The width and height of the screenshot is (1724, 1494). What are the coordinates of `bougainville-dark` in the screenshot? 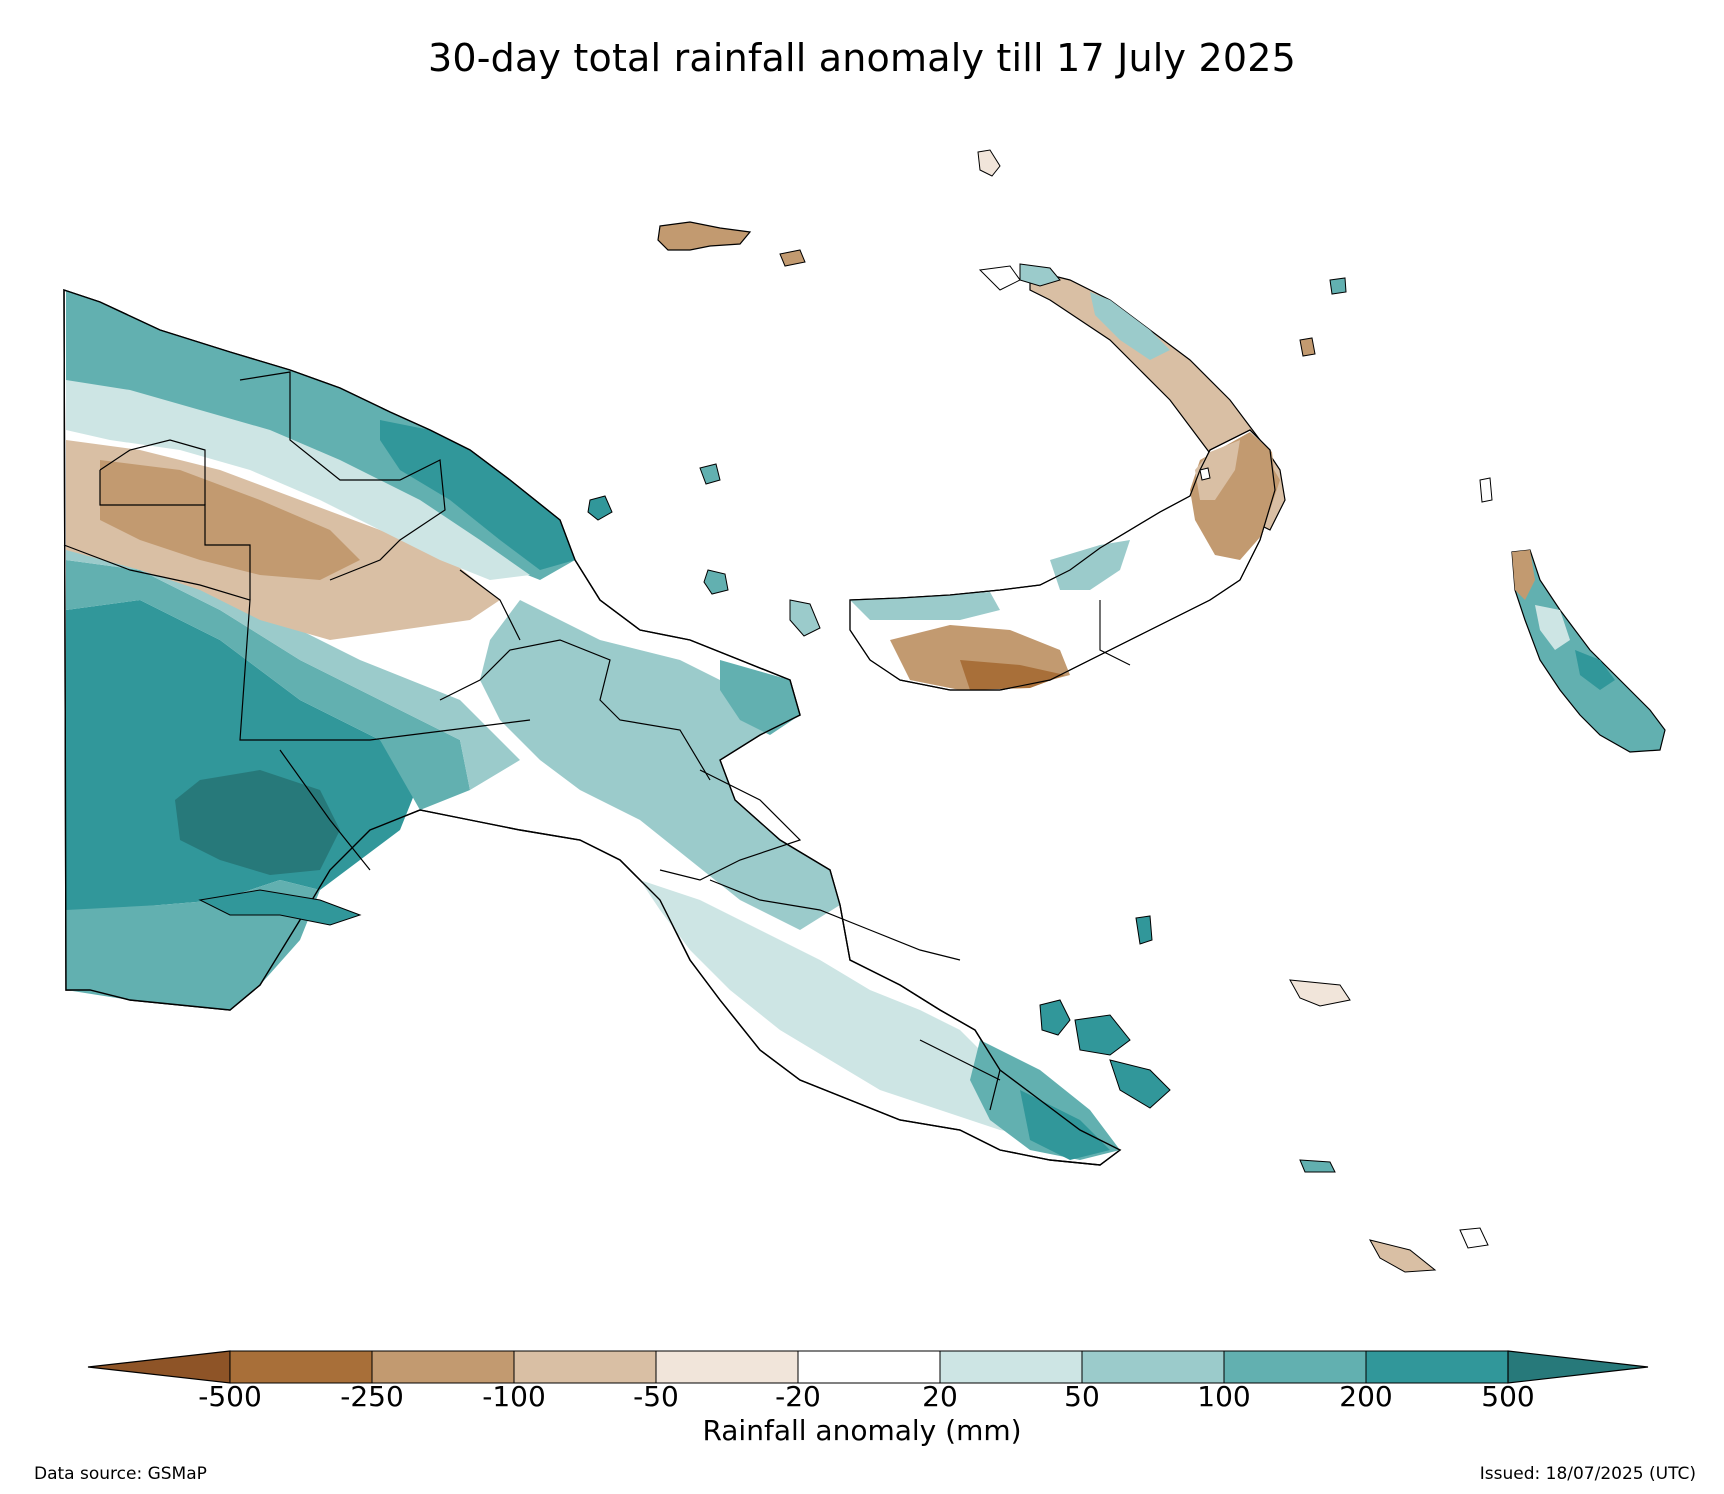 It's located at (1595, 670).